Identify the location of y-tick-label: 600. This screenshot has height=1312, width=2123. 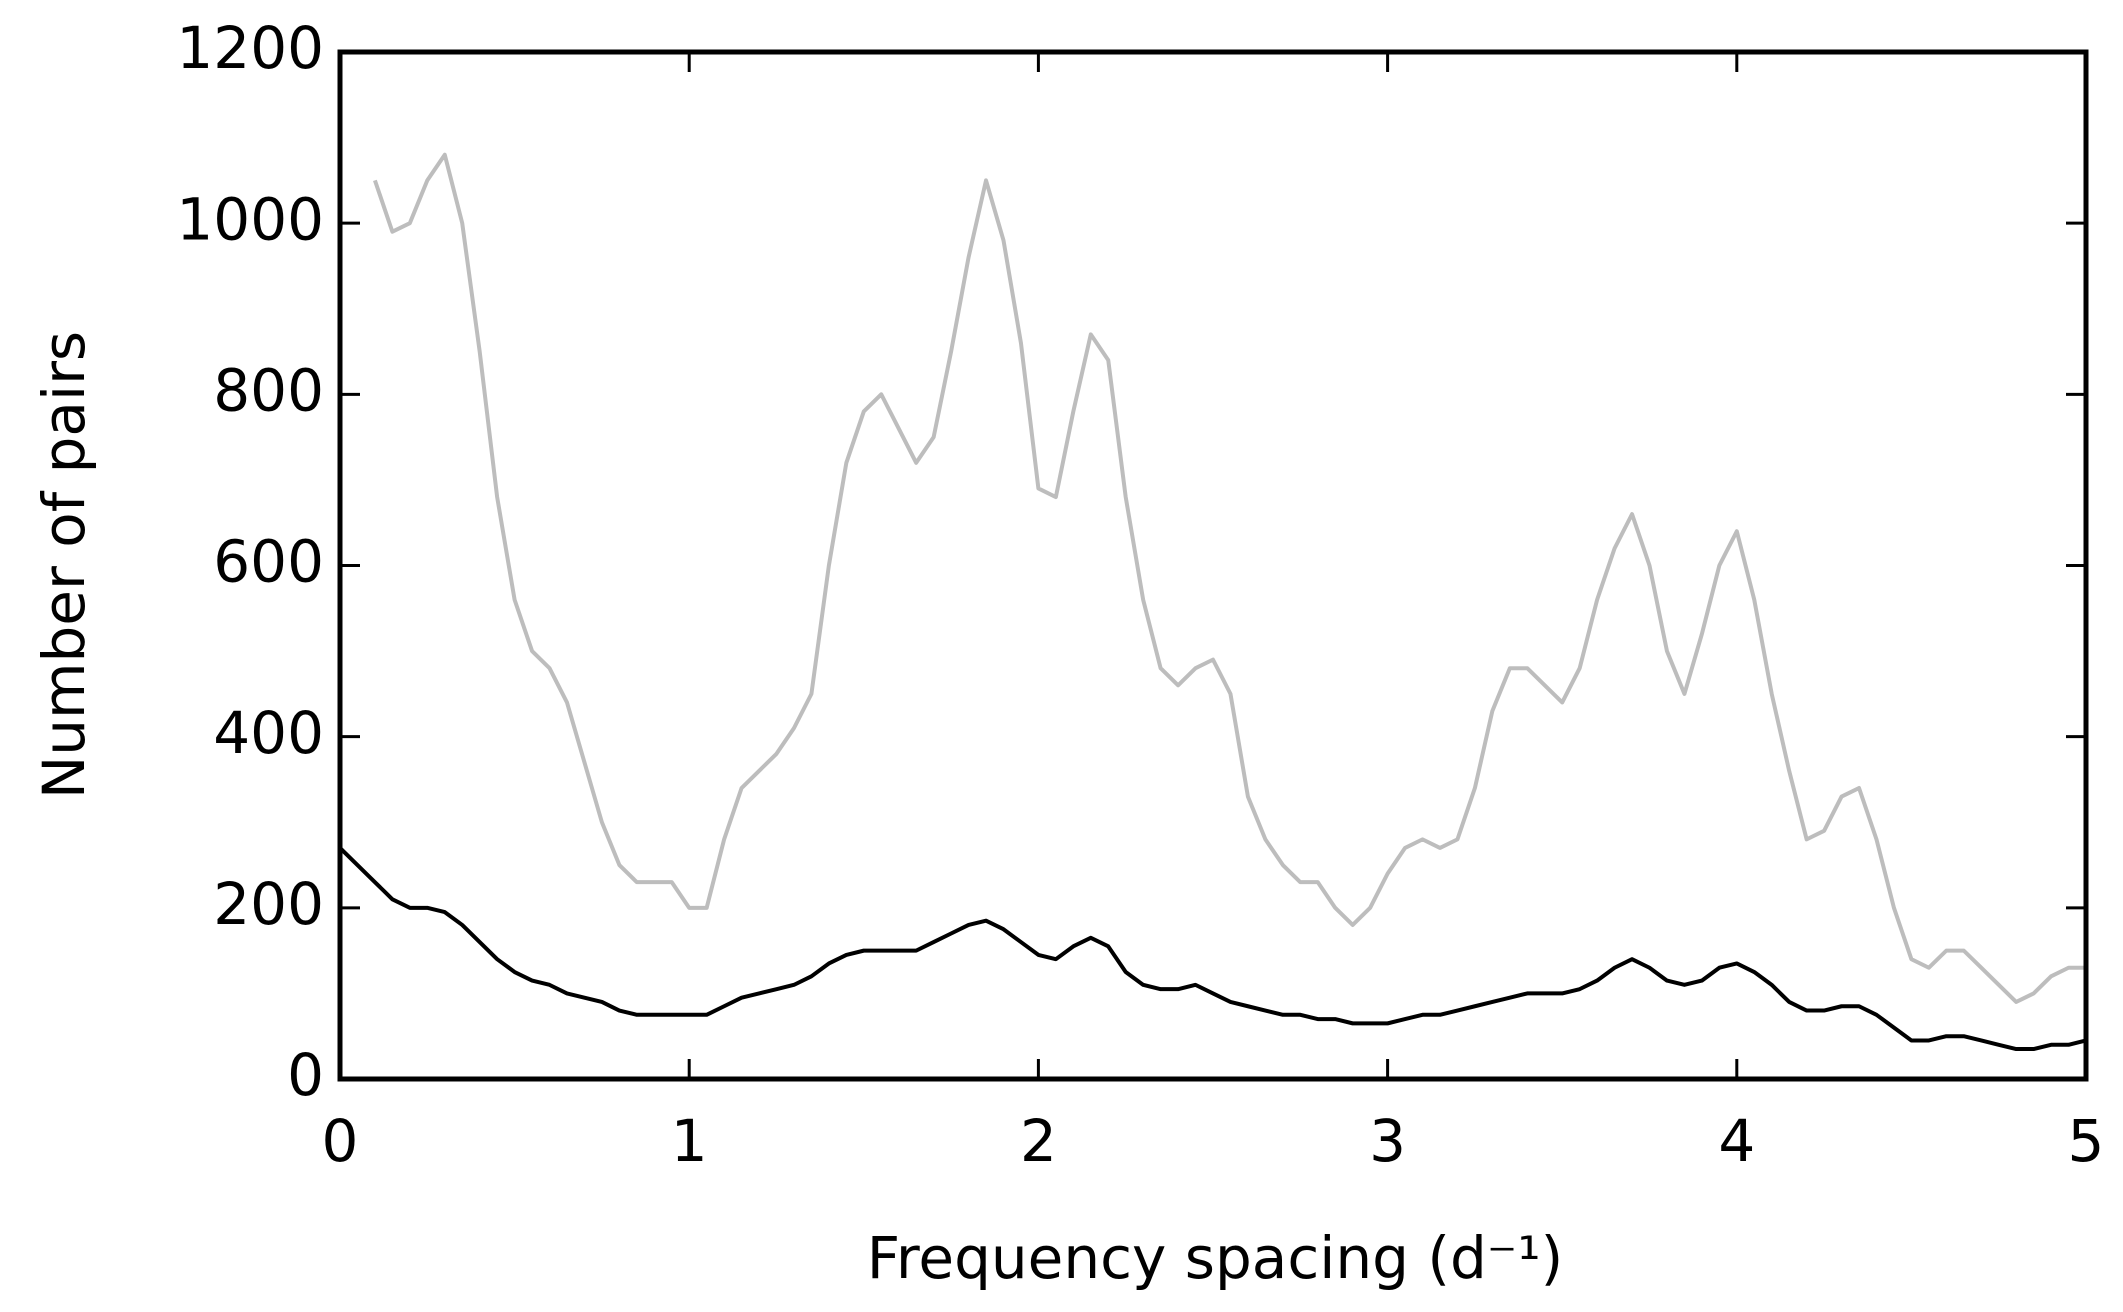
(268, 562).